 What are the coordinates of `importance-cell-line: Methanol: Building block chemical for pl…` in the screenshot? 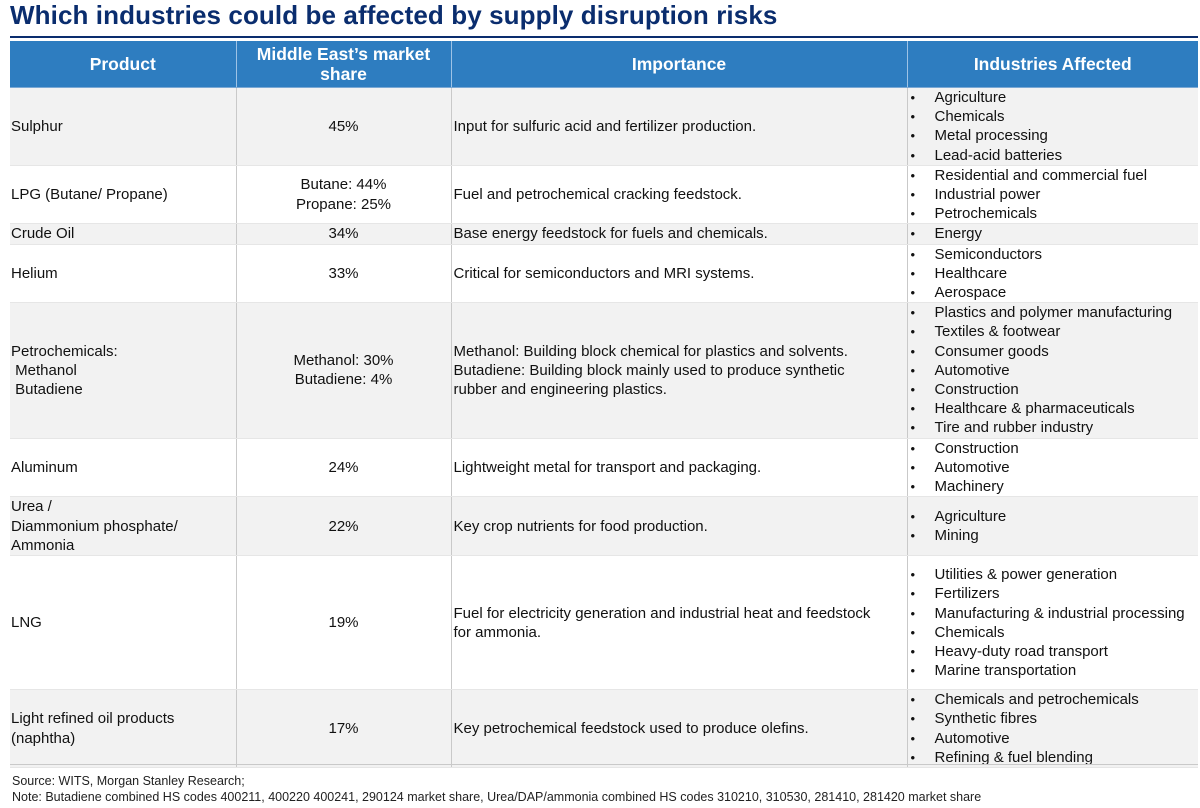 It's located at (650, 351).